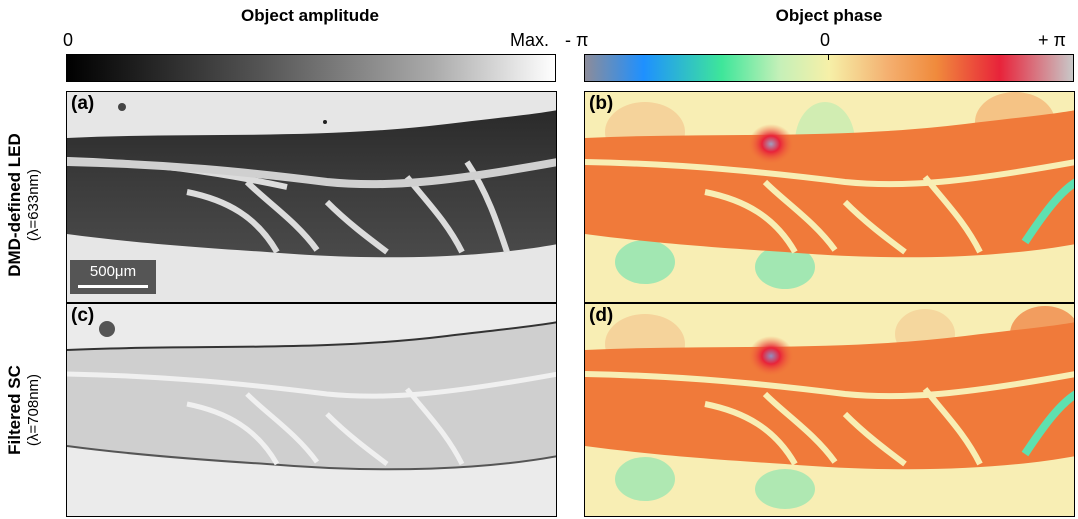 This screenshot has height=519, width=1078. Describe the element at coordinates (83, 315) in the screenshot. I see `panel-c-label: (c)` at that location.